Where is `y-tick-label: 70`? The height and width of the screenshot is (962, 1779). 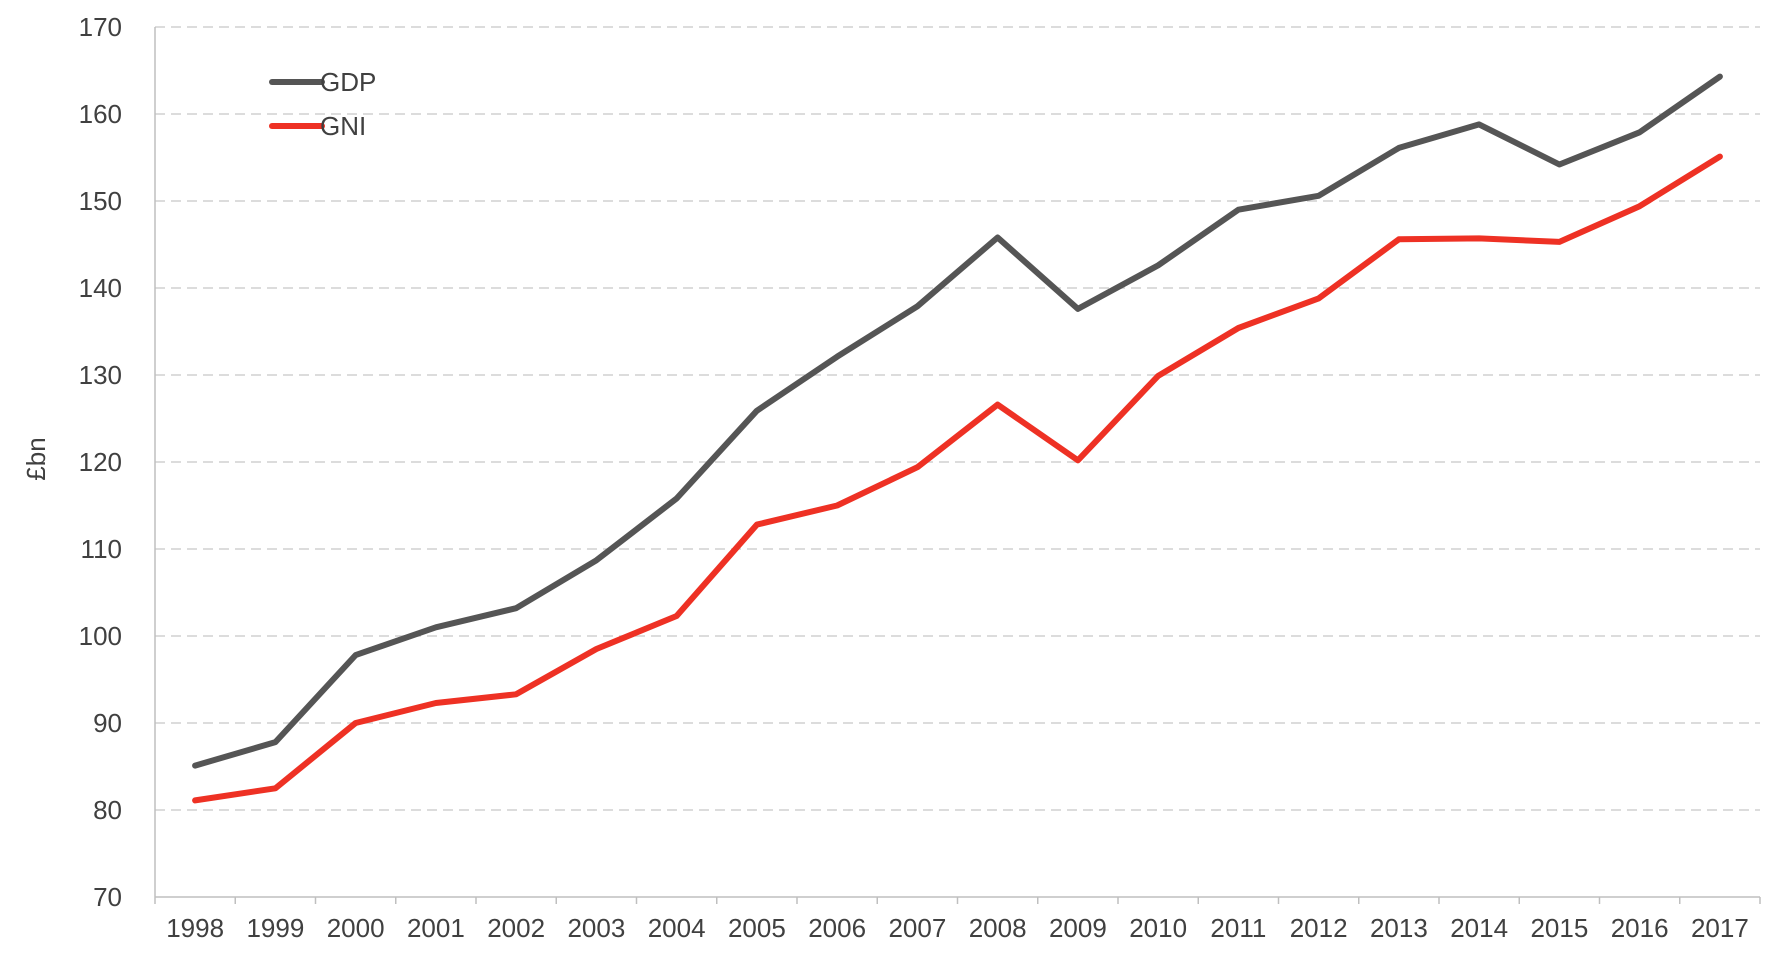
y-tick-label: 70 is located at coordinates (107, 897).